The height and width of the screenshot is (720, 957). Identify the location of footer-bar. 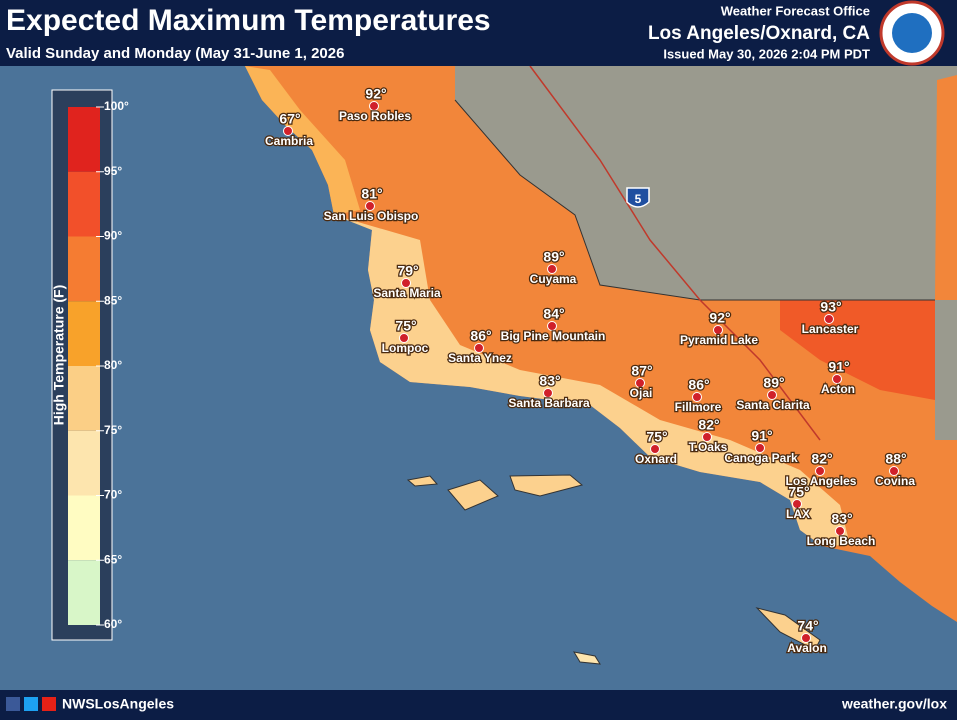
(478, 705).